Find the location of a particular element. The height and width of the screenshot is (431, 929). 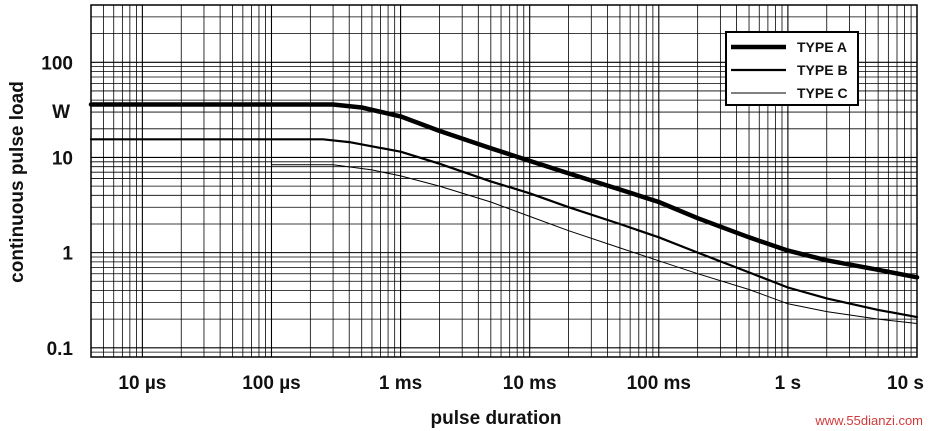

x-tick-label: 100 µs is located at coordinates (271, 383).